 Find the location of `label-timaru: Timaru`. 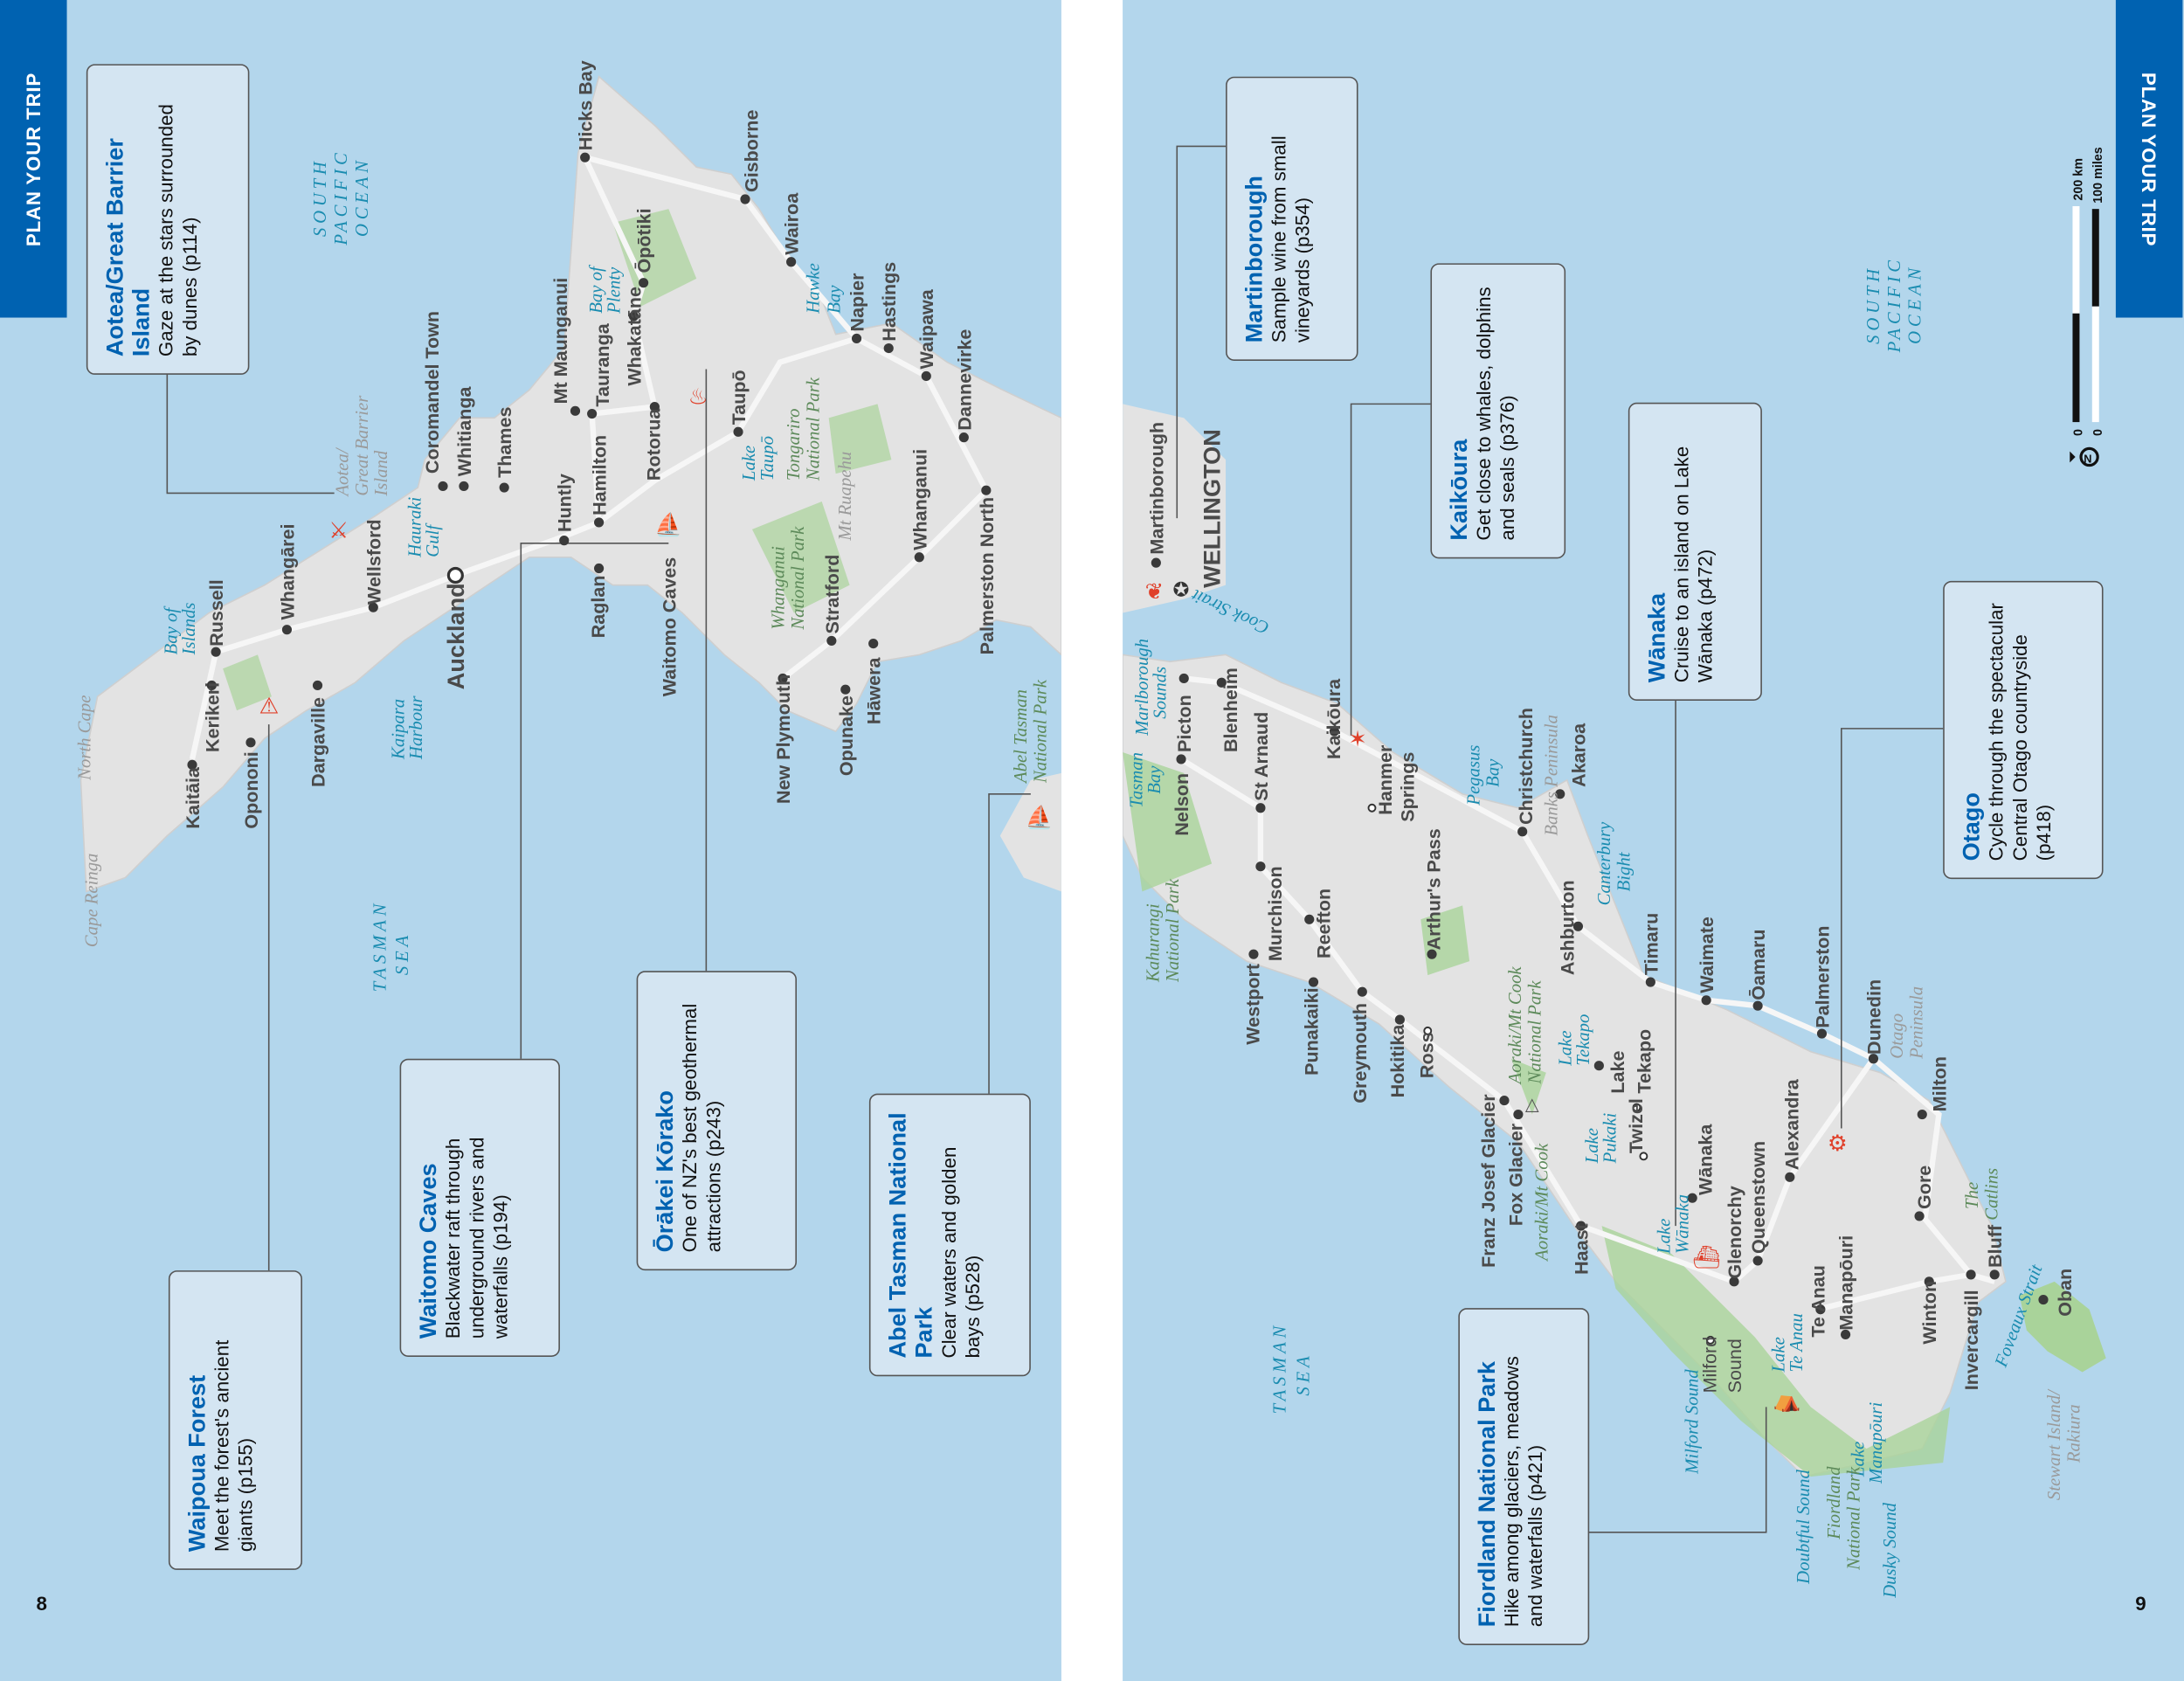

label-timaru: Timaru is located at coordinates (1651, 944).